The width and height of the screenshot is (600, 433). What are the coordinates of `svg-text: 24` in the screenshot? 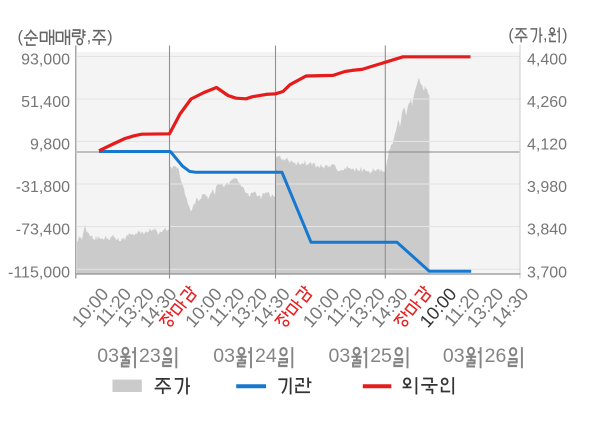 It's located at (266, 356).